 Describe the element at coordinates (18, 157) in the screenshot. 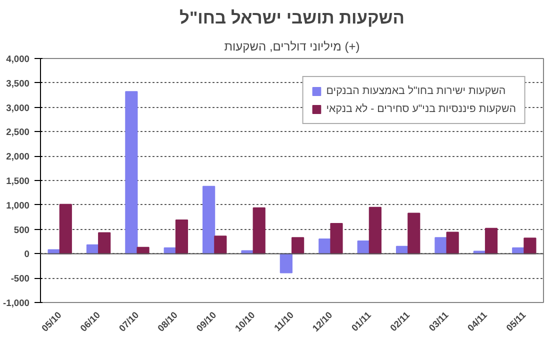

I see `y-tick-label: 2,000` at that location.